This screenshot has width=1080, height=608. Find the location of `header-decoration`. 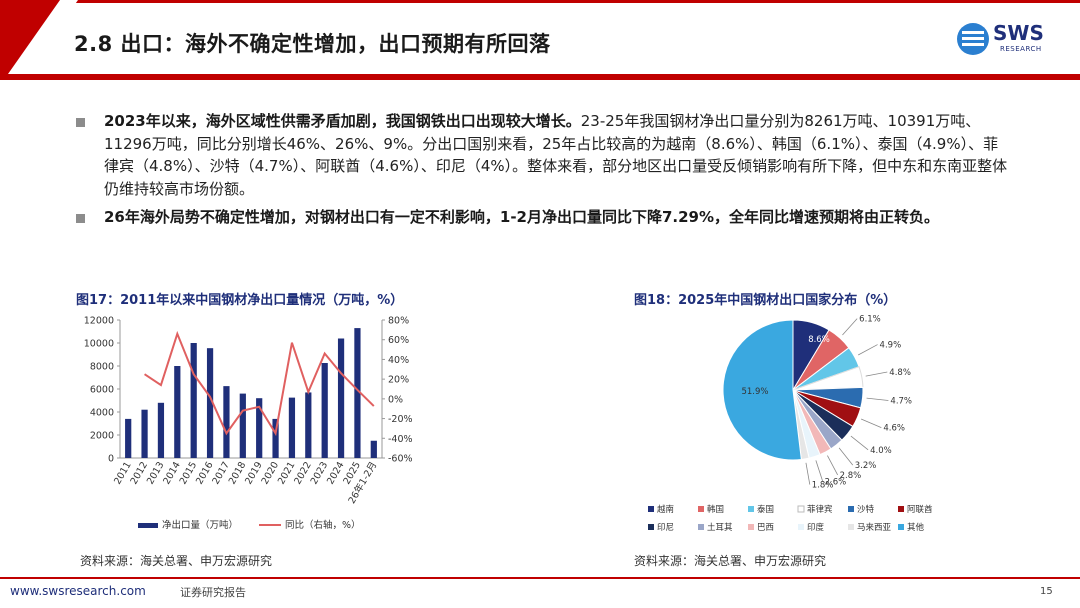

header-decoration is located at coordinates (540, 40).